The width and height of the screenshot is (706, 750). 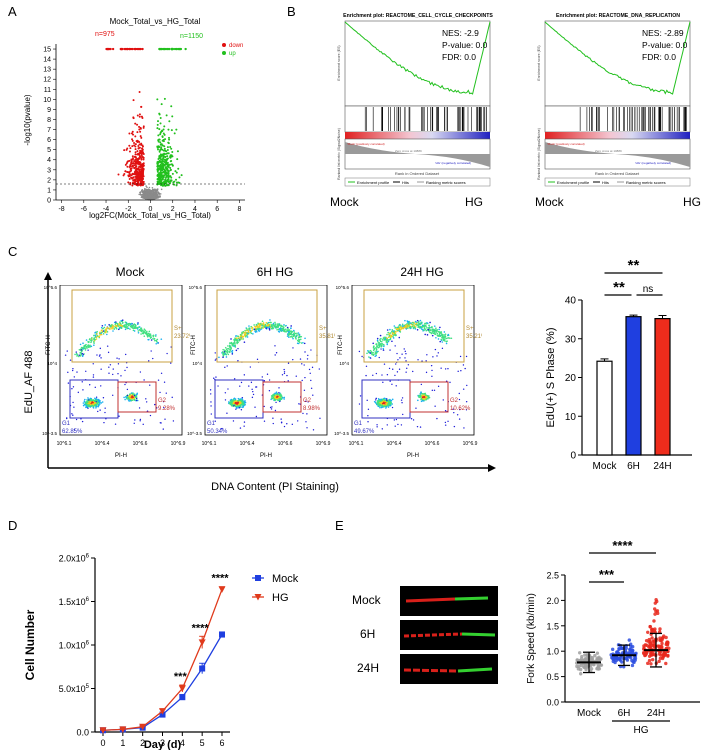 I want to click on volcano-ytick: 7, so click(x=49, y=130).